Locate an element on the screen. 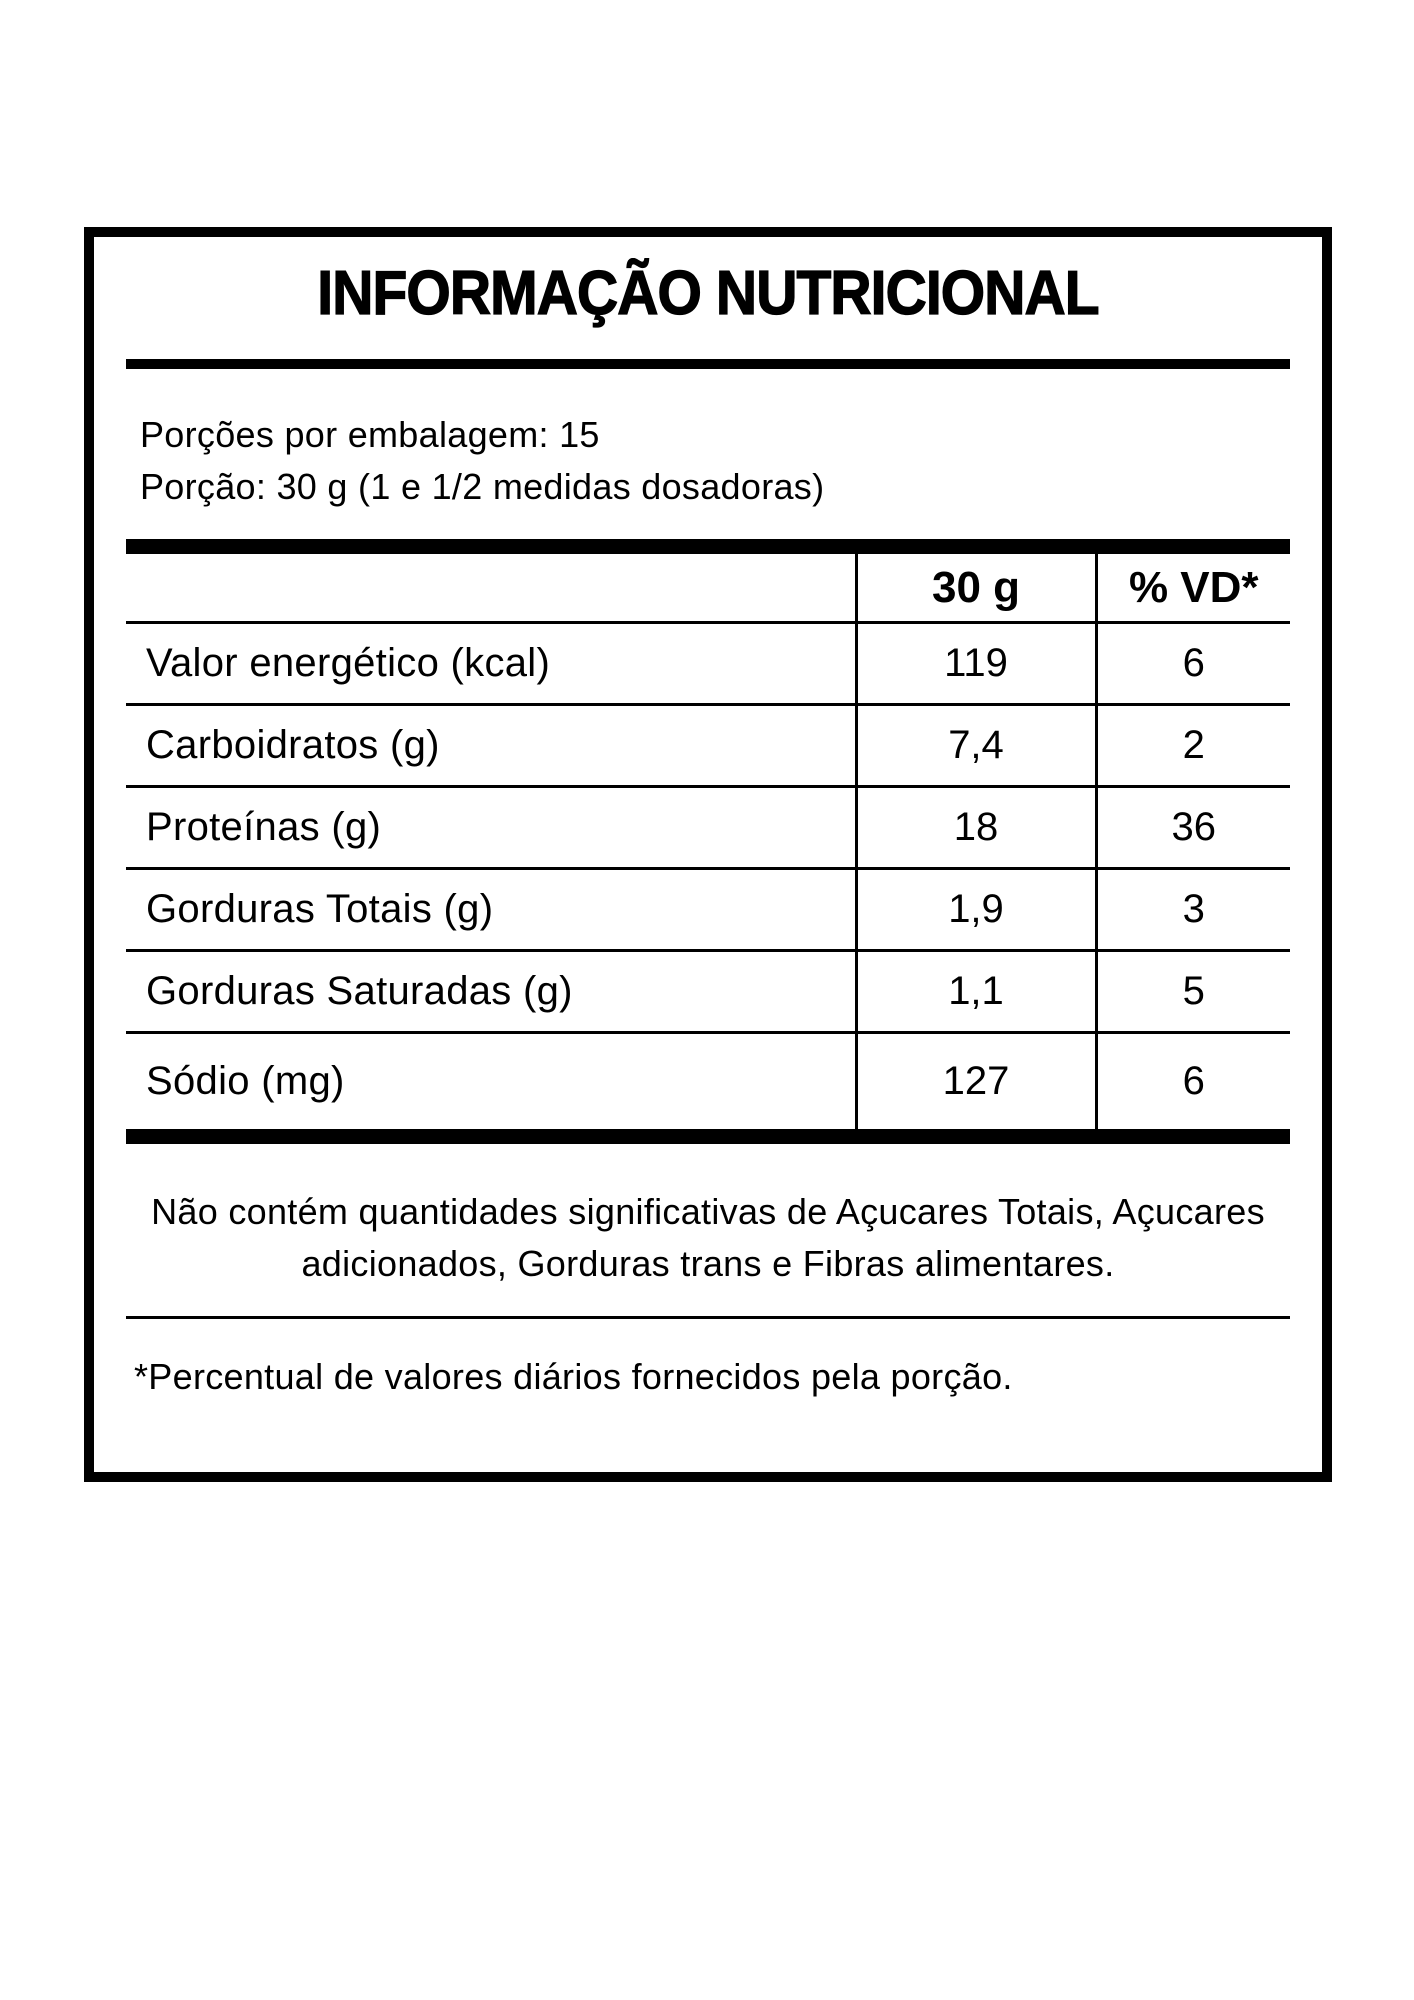 The image size is (1414, 2000). table-row: Sódio (mg) 127 6 is located at coordinates (708, 1084).